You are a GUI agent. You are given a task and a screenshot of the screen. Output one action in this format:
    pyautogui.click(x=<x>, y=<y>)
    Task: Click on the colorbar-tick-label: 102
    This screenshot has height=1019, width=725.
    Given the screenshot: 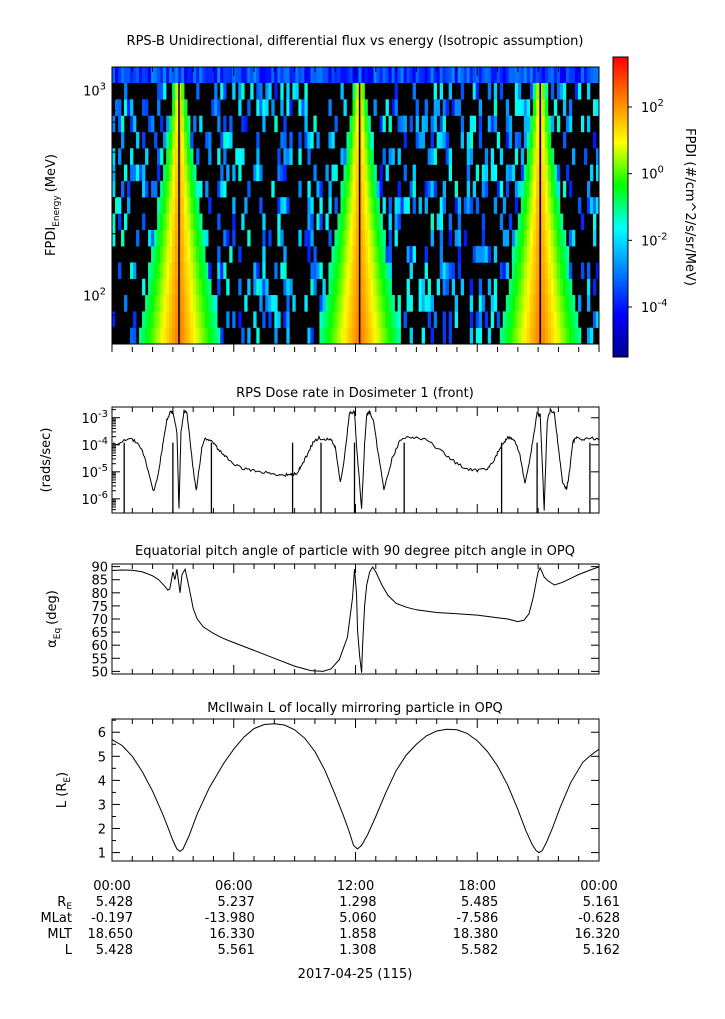 What is the action you would take?
    pyautogui.click(x=652, y=107)
    